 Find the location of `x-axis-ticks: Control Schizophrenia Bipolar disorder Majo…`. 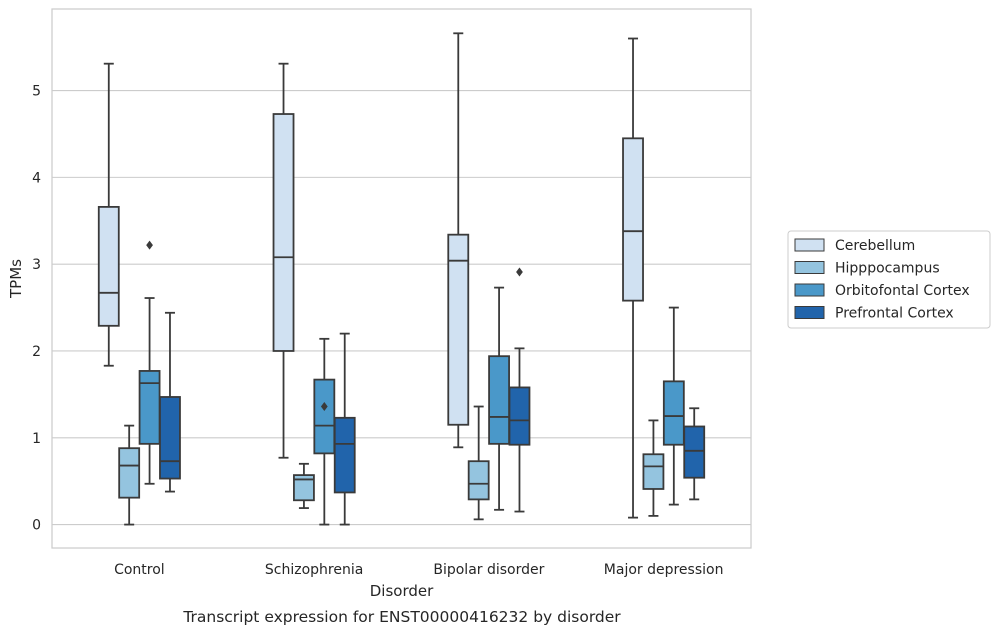

x-axis-ticks: Control Schizophrenia Bipolar disorder Majo… is located at coordinates (418, 570).